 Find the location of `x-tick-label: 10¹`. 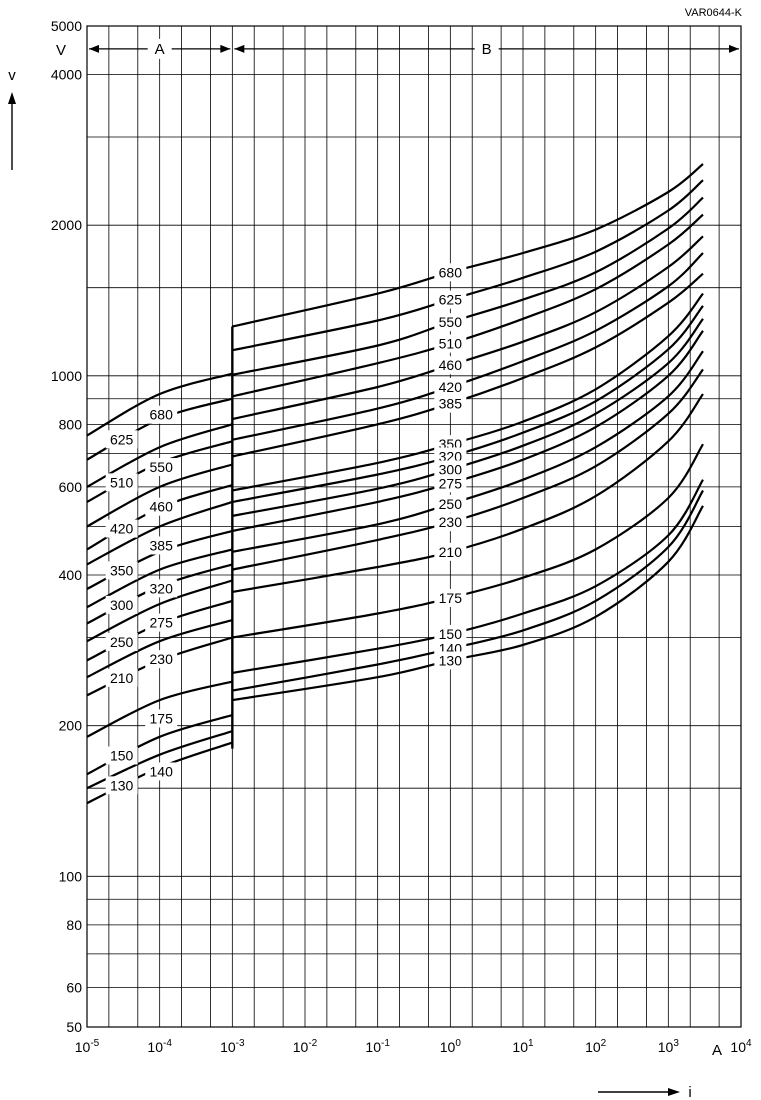

x-tick-label: 10¹ is located at coordinates (523, 1046).